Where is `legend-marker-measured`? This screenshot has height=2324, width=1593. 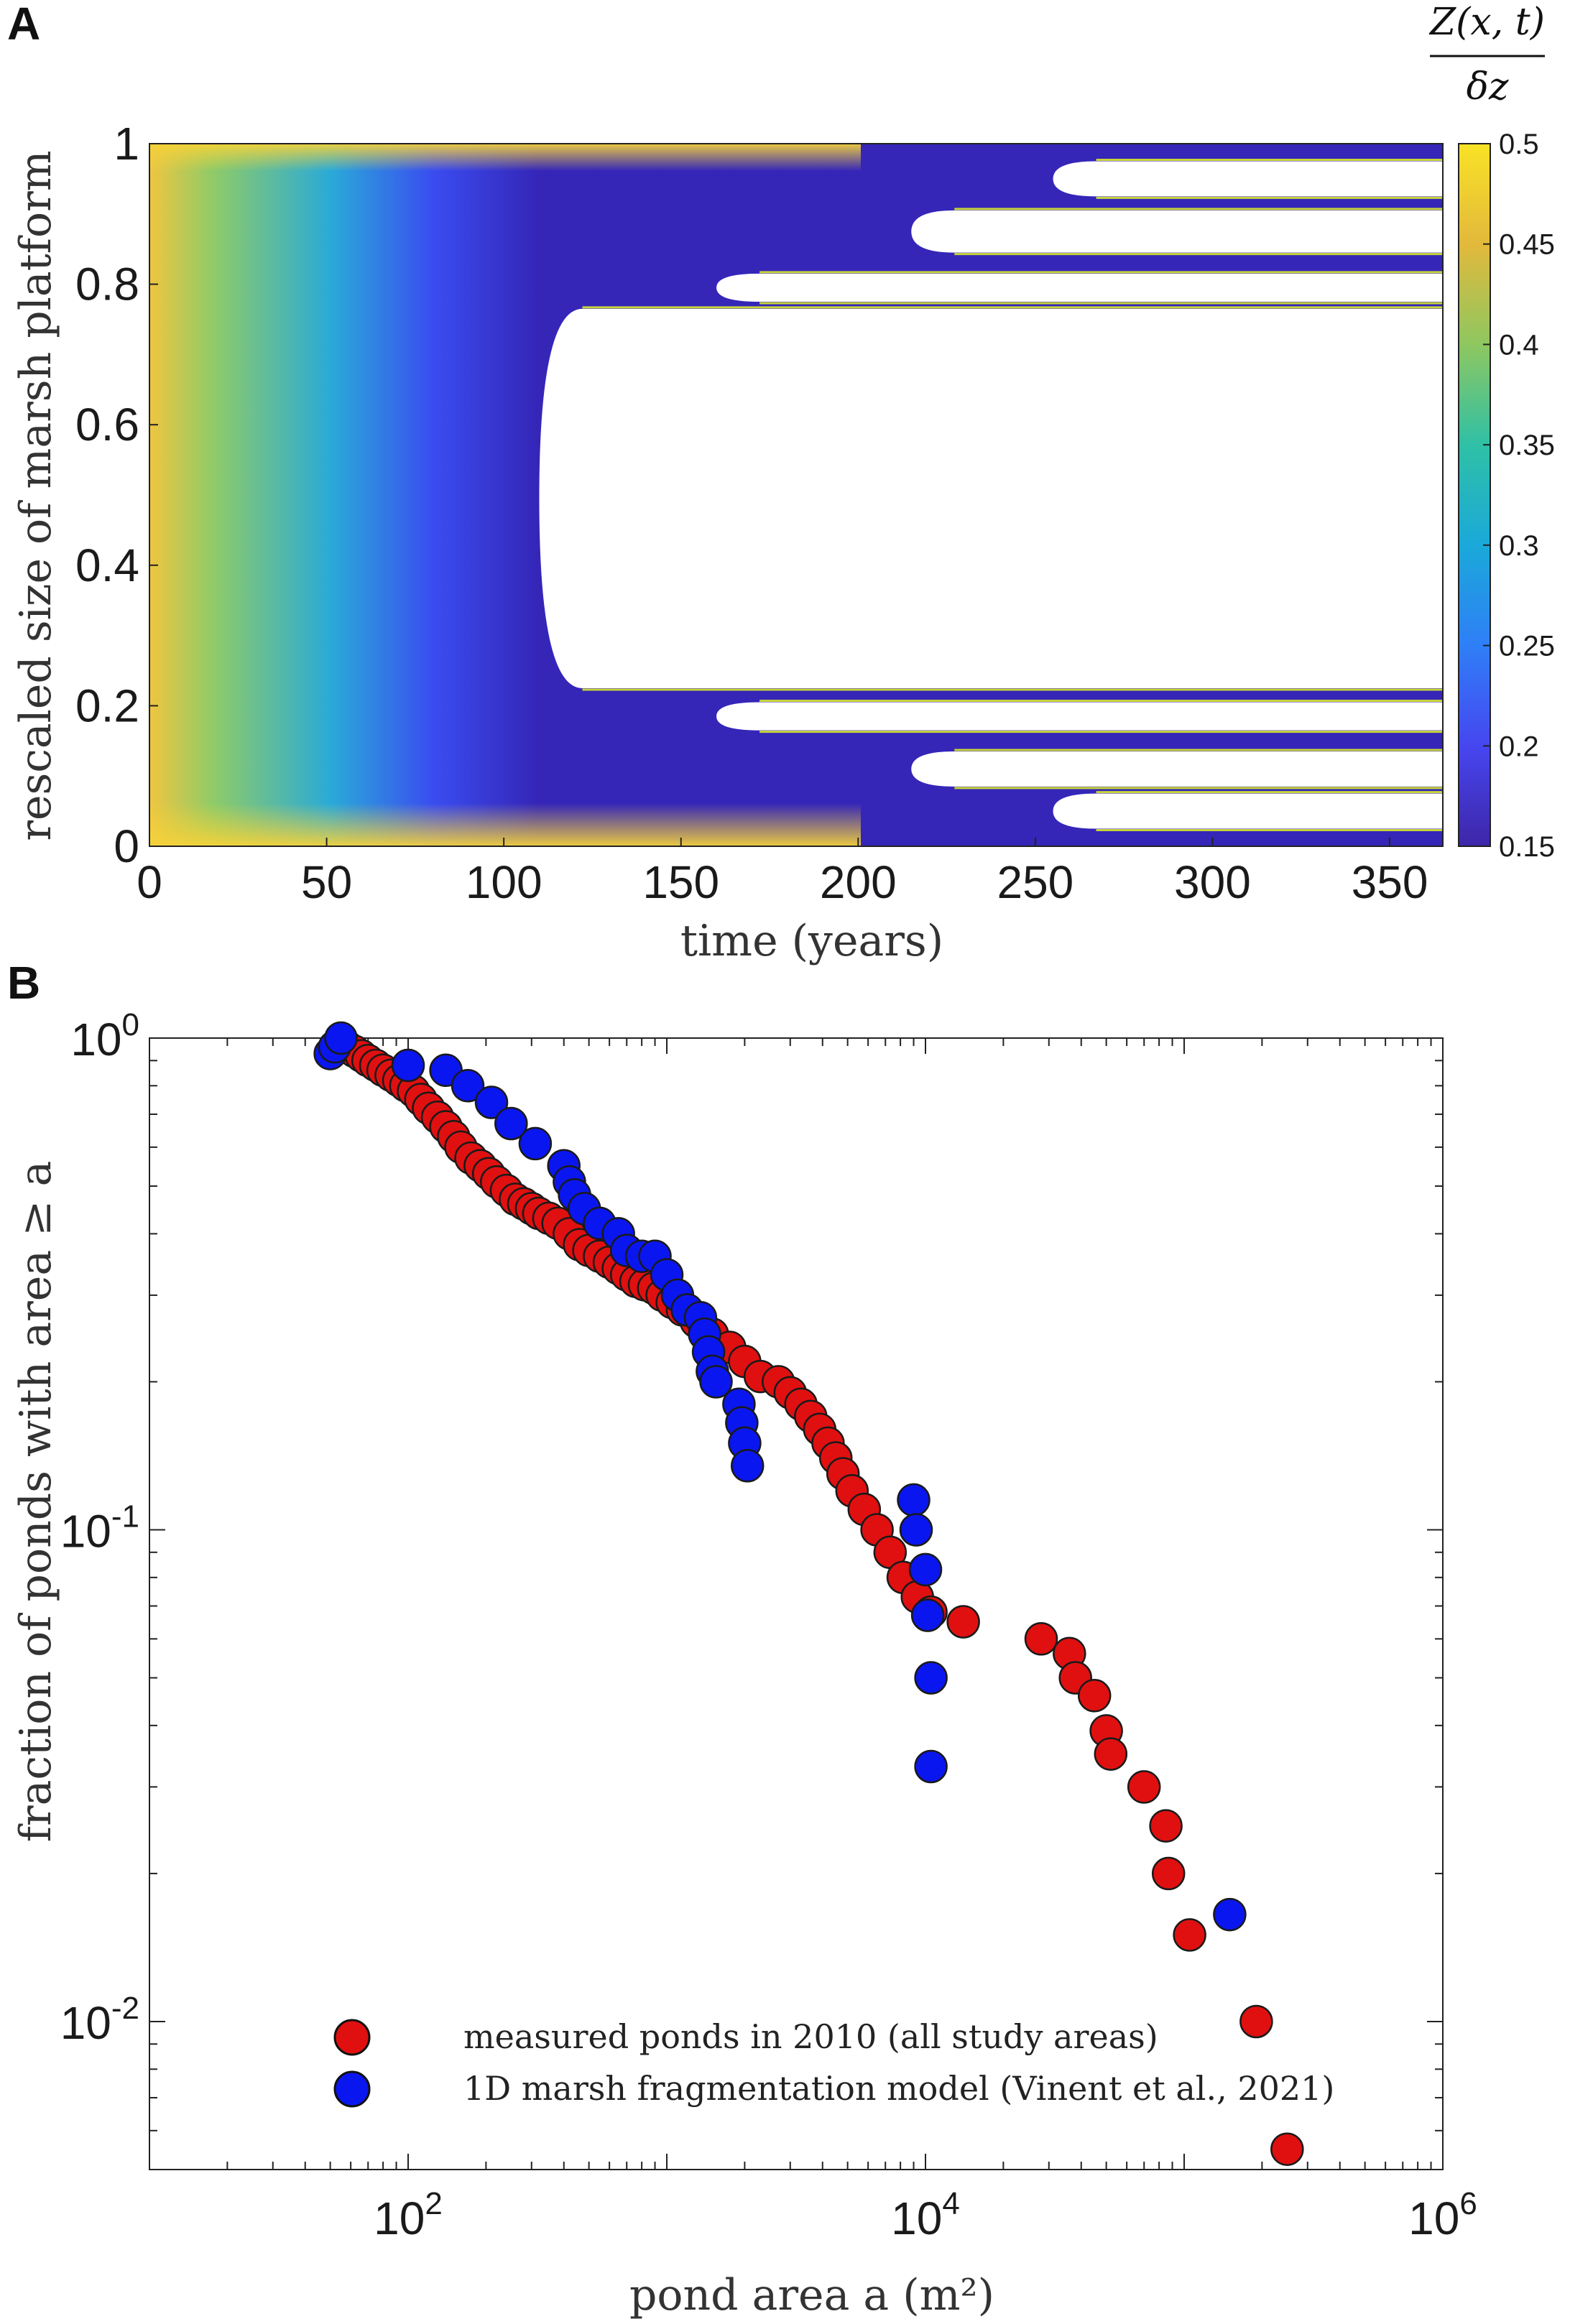 legend-marker-measured is located at coordinates (352, 2037).